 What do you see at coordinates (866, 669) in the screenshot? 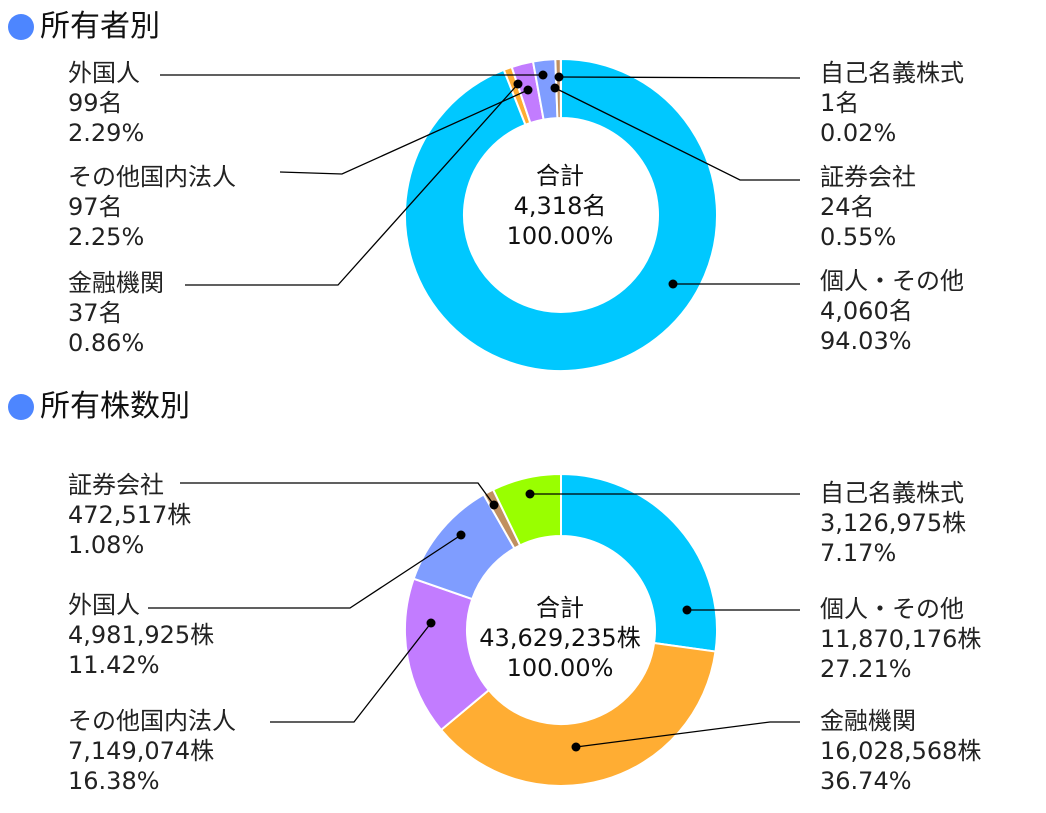
I see `label-percent: 27.21%` at bounding box center [866, 669].